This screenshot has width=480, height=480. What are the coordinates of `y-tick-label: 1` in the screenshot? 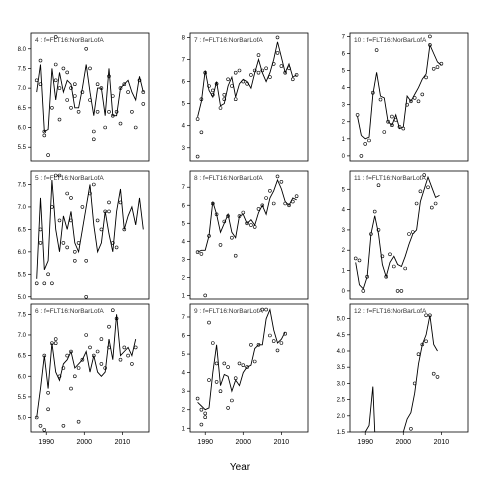 It's located at (184, 429).